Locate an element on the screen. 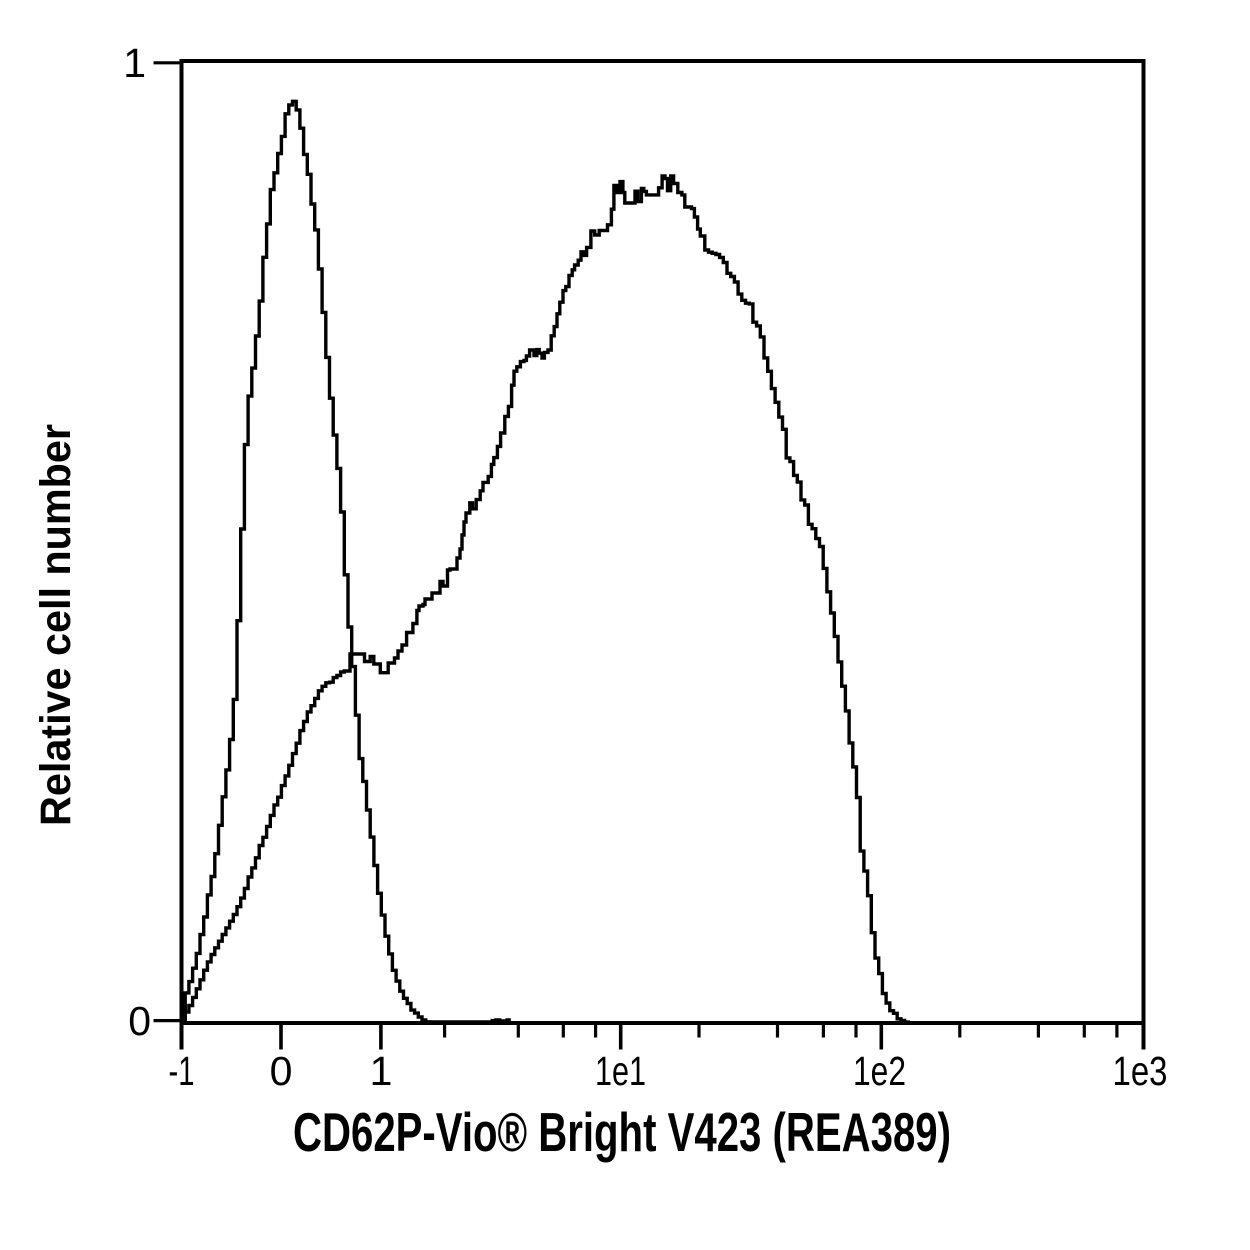  svg-text: -1 is located at coordinates (182, 1071).